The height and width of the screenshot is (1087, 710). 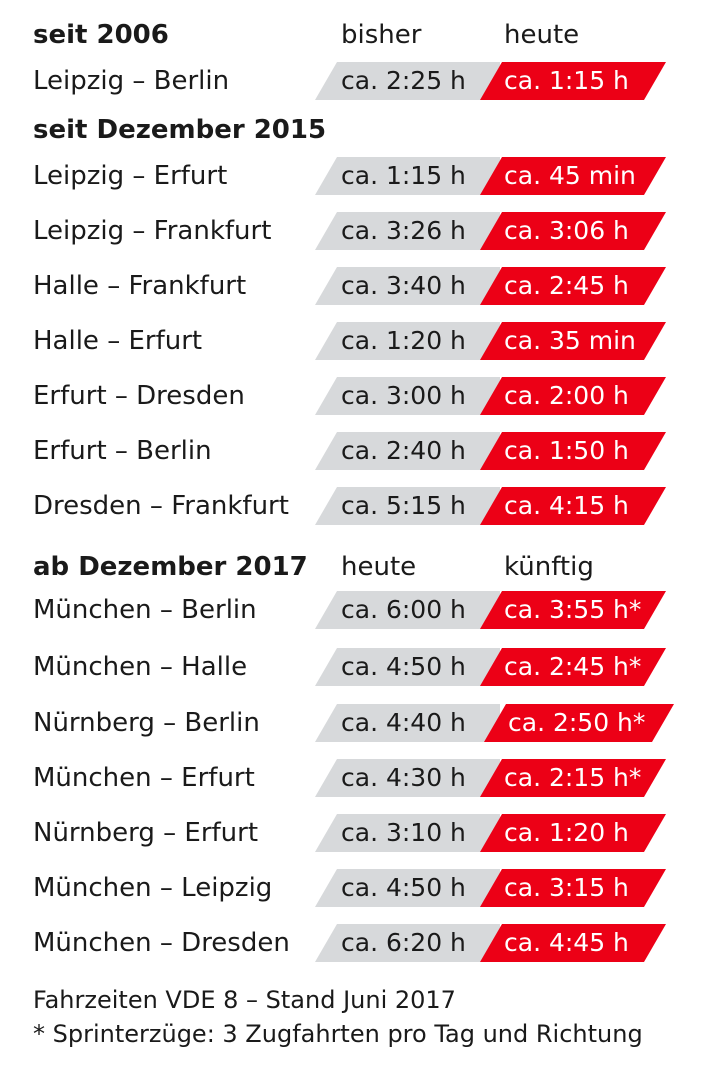 What do you see at coordinates (573, 778) in the screenshot?
I see `new-time: ca. 2:15 h*` at bounding box center [573, 778].